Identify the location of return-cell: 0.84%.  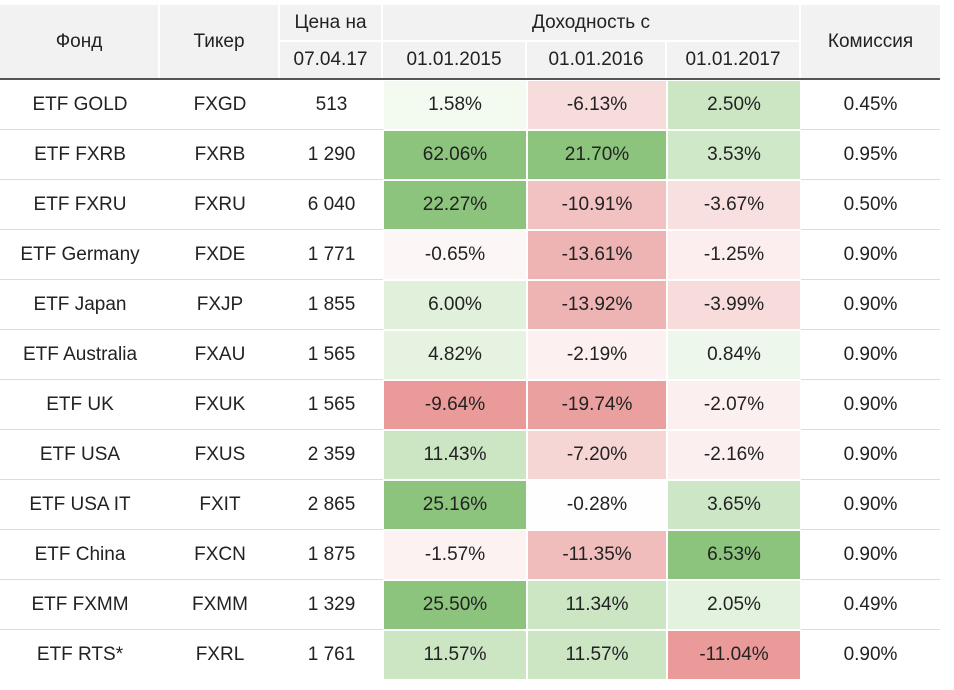
(734, 355).